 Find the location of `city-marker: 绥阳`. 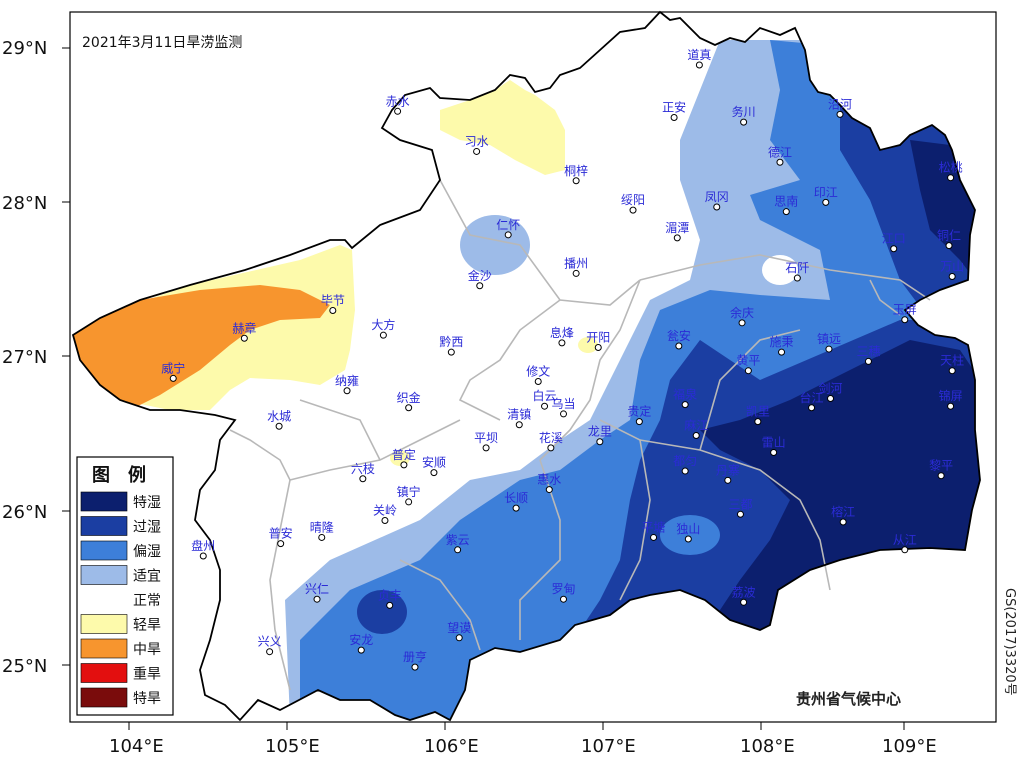

city-marker: 绥阳 is located at coordinates (633, 203).